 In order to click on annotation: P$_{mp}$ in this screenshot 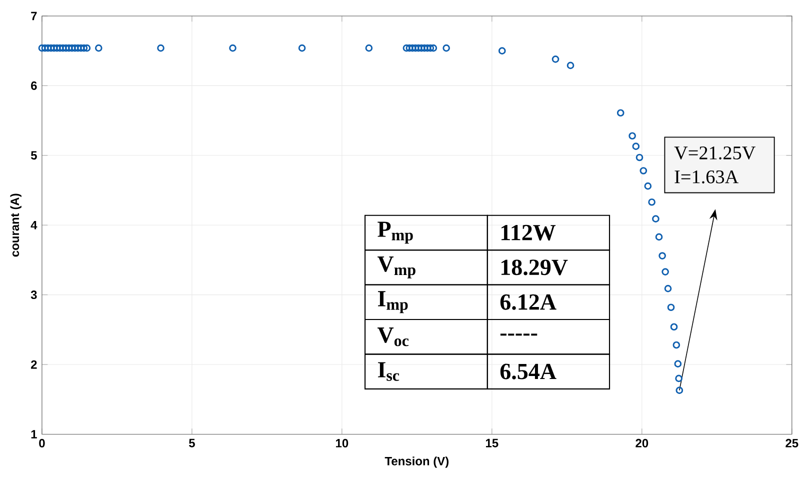, I will do `click(395, 233)`.